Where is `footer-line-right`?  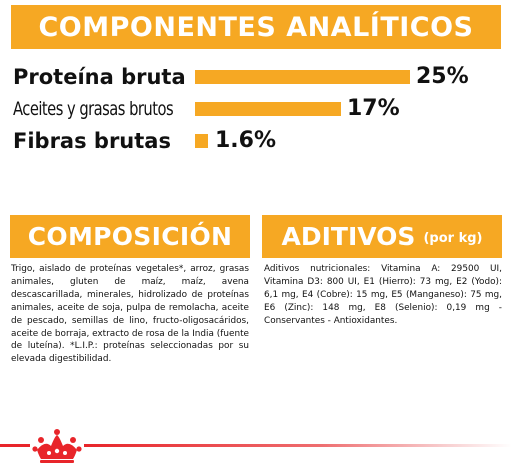 footer-line-right is located at coordinates (298, 445).